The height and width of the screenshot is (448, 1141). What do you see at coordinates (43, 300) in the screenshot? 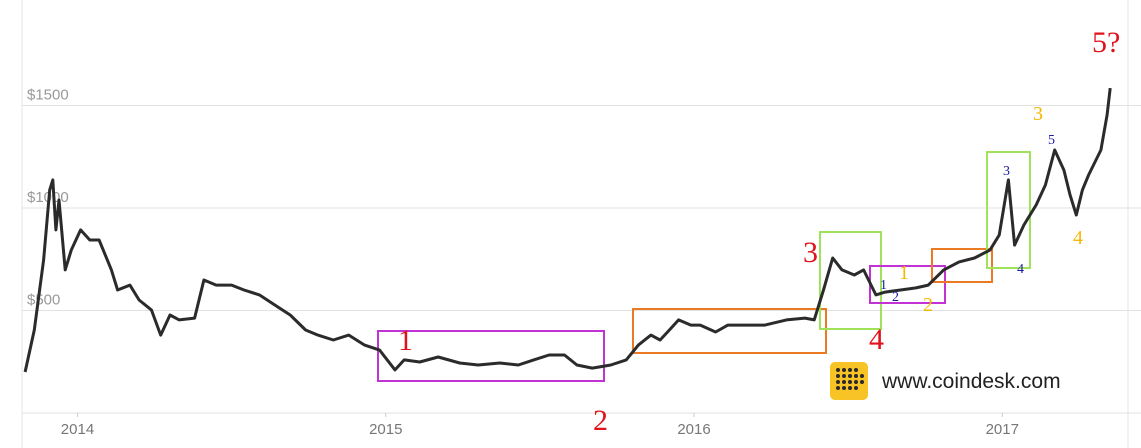
I see `y-tick-label: $500` at bounding box center [43, 300].